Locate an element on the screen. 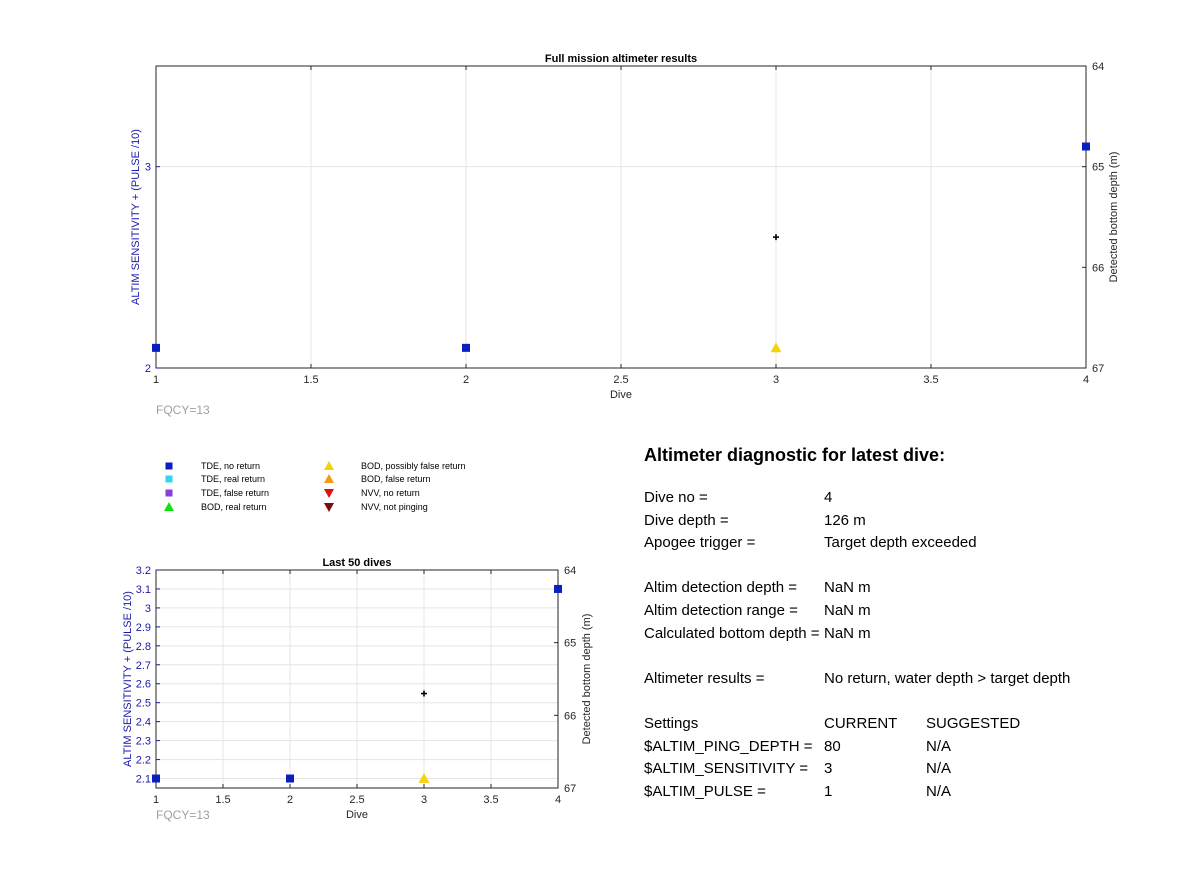 The width and height of the screenshot is (1200, 885). altim-detection-depth-row: Altim detection depth = NaN m is located at coordinates (914, 590).